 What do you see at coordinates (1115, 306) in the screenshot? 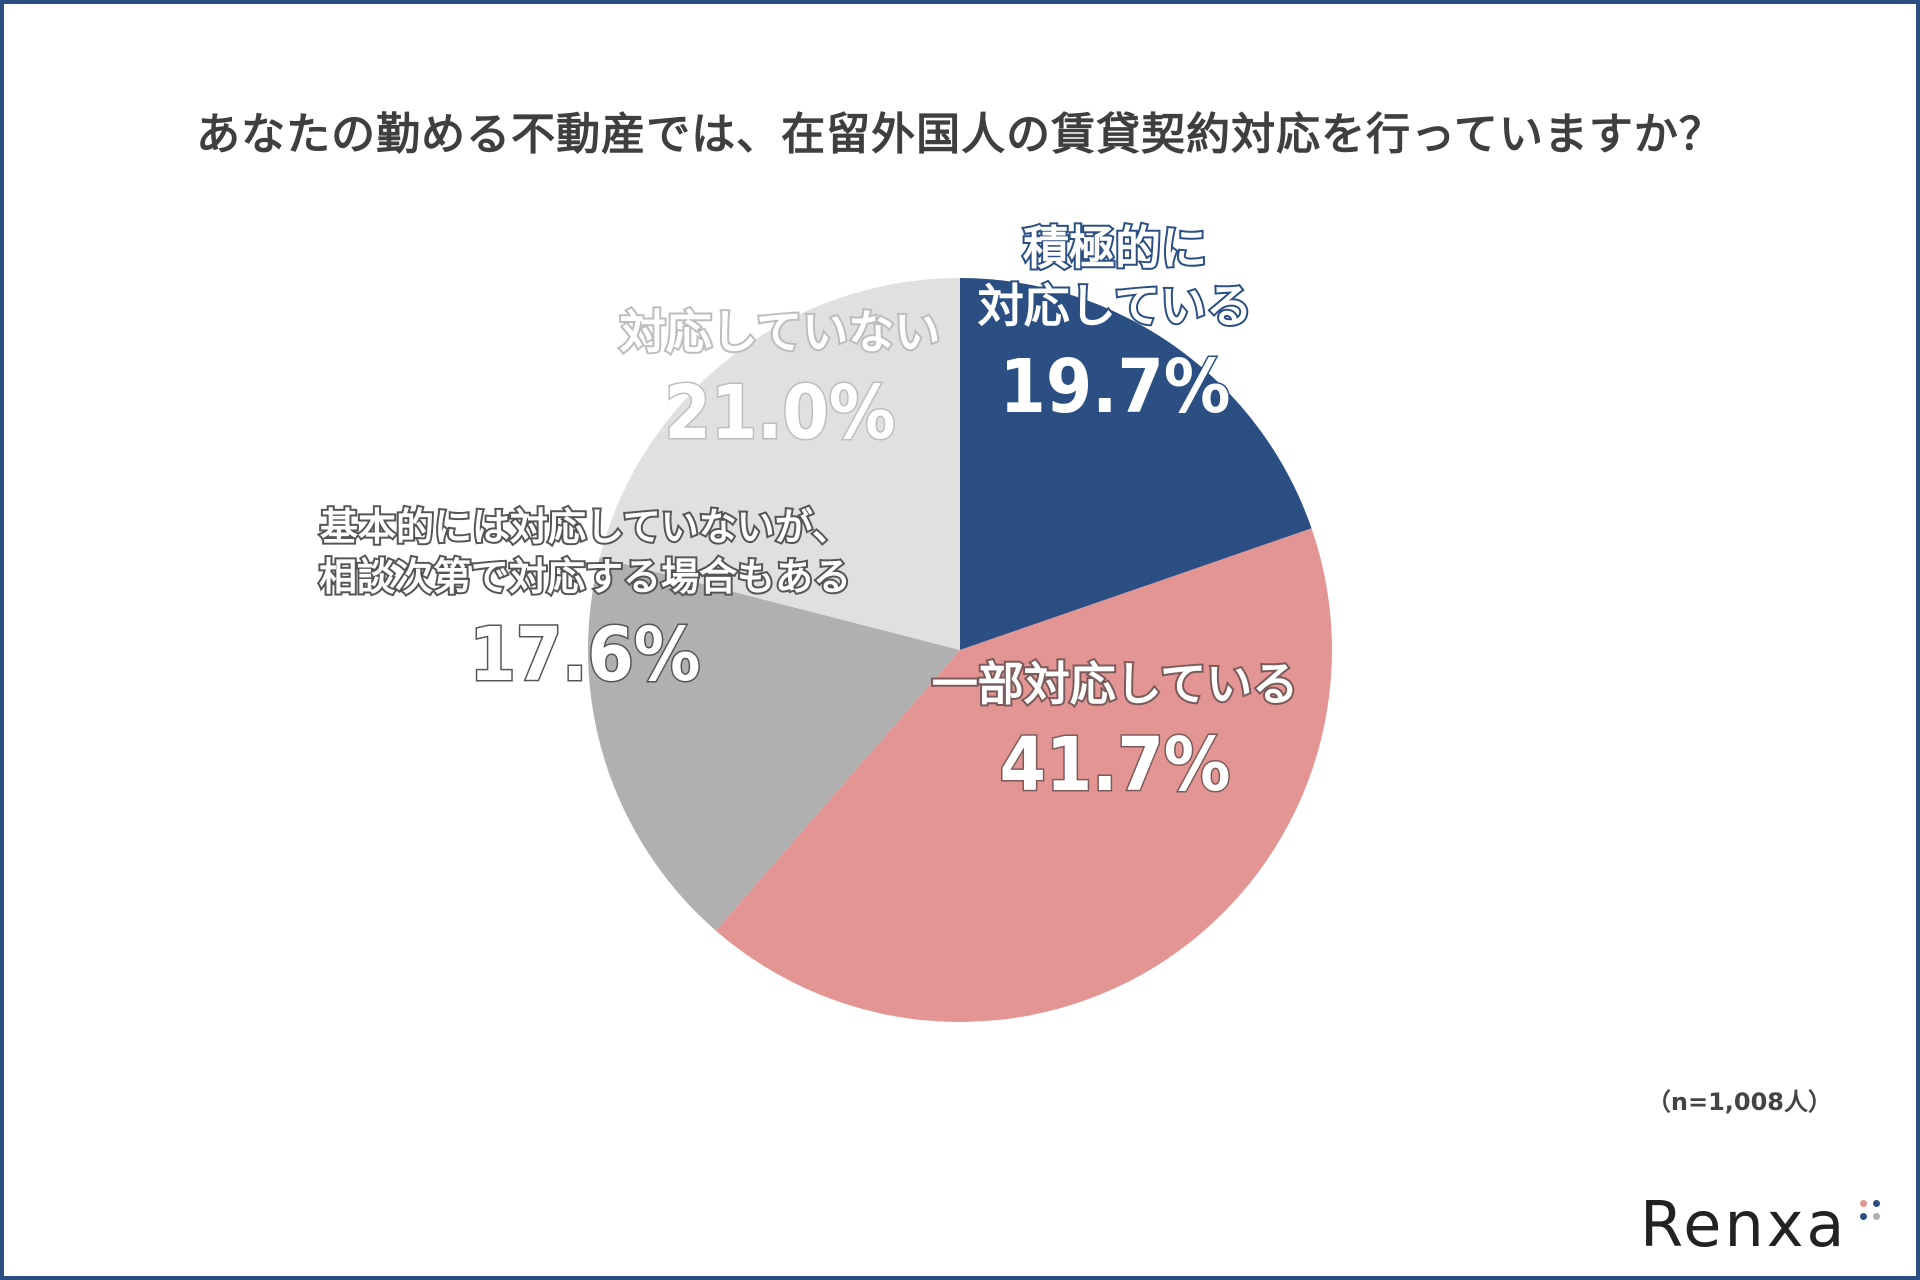
I see `slice-label-0-line-1: 対応している` at bounding box center [1115, 306].